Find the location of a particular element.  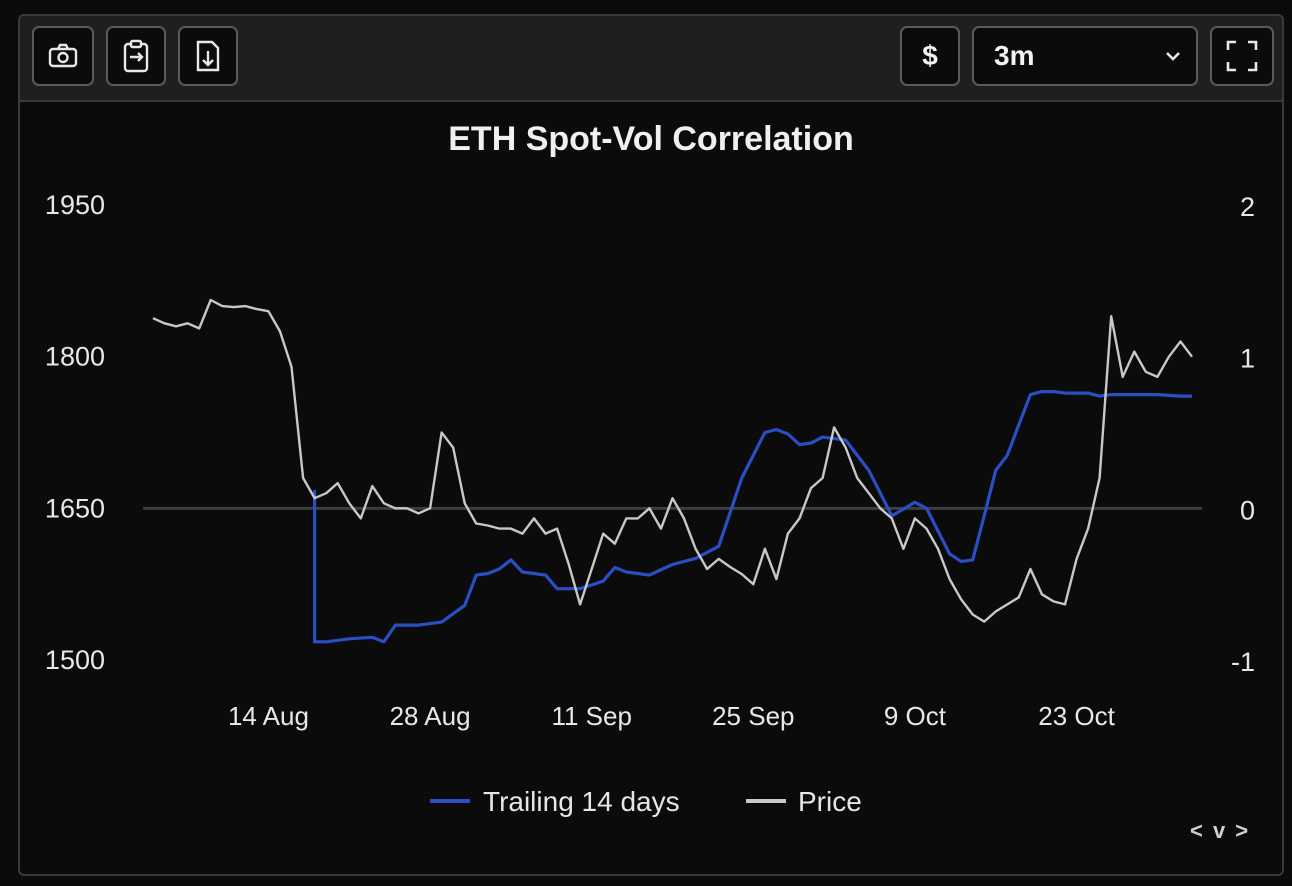

y-left-tick-label: 1650 is located at coordinates (75, 508).